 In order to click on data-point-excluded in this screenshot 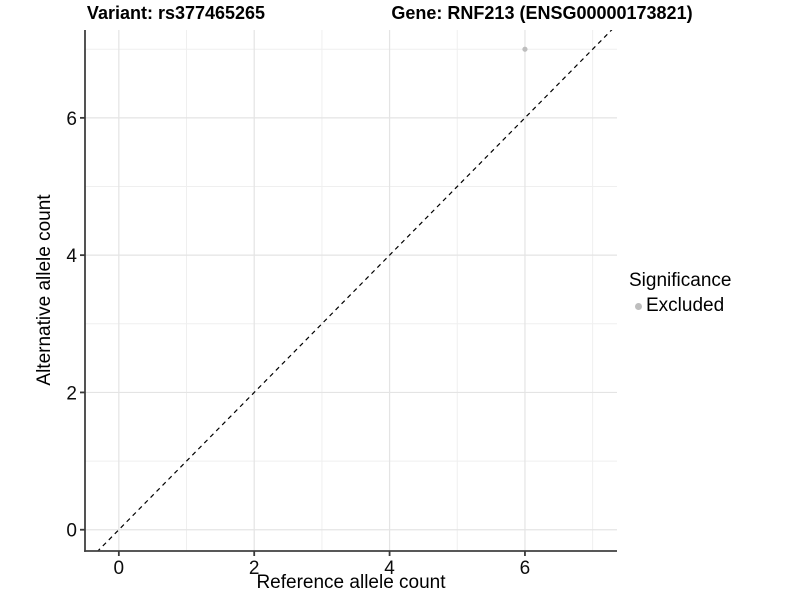, I will do `click(525, 49)`.